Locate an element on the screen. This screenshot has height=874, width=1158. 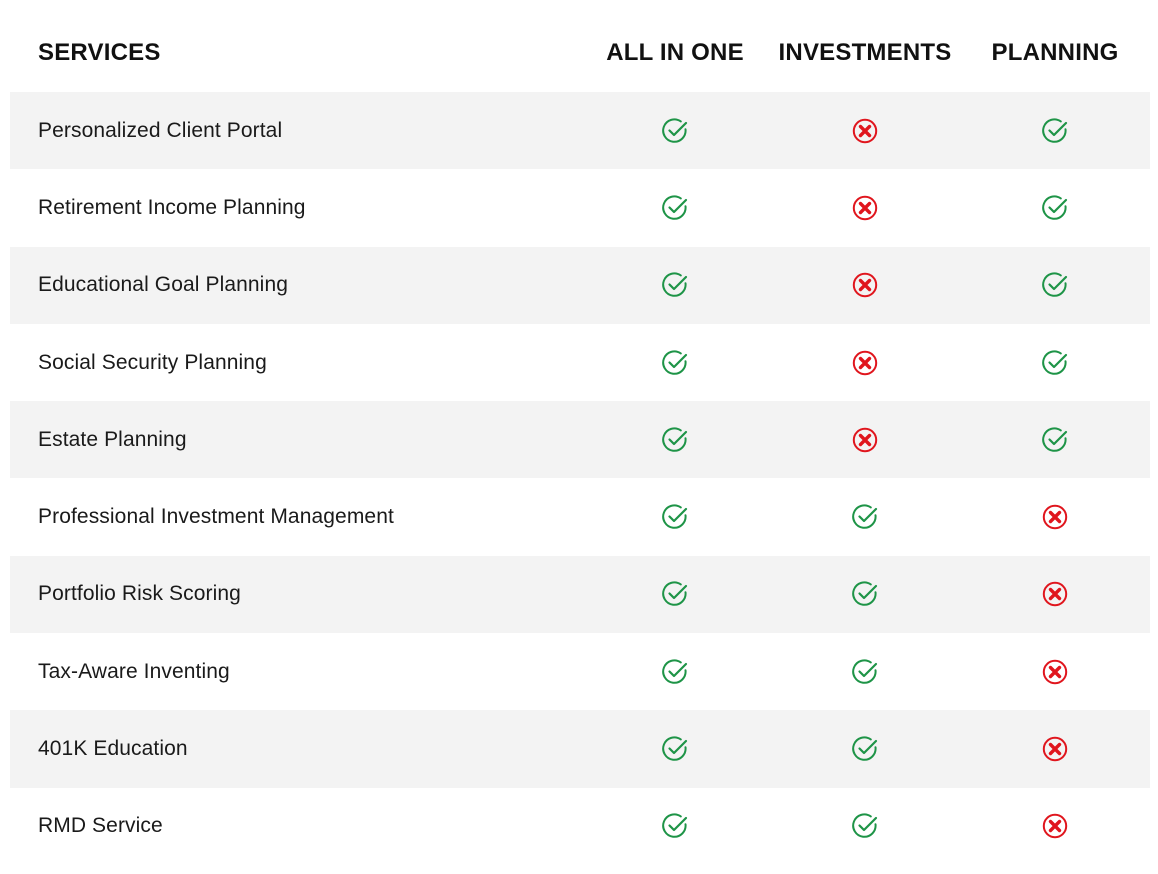
service-label: Educational Goal Planning is located at coordinates (163, 285).